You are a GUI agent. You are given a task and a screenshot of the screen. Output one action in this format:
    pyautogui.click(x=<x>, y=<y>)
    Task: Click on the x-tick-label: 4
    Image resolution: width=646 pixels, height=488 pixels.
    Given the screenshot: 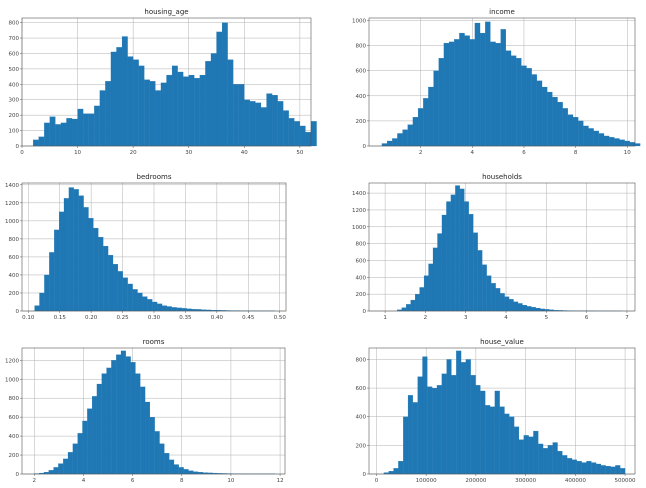 What is the action you would take?
    pyautogui.click(x=84, y=481)
    